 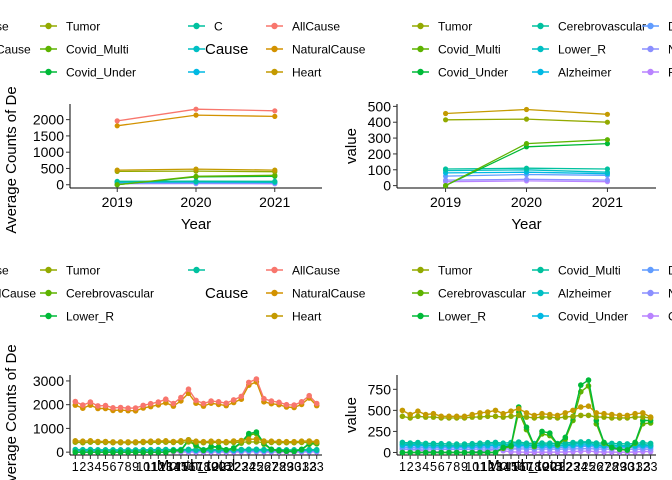 I want to click on x-tick-label: 26, so click(x=264, y=467).